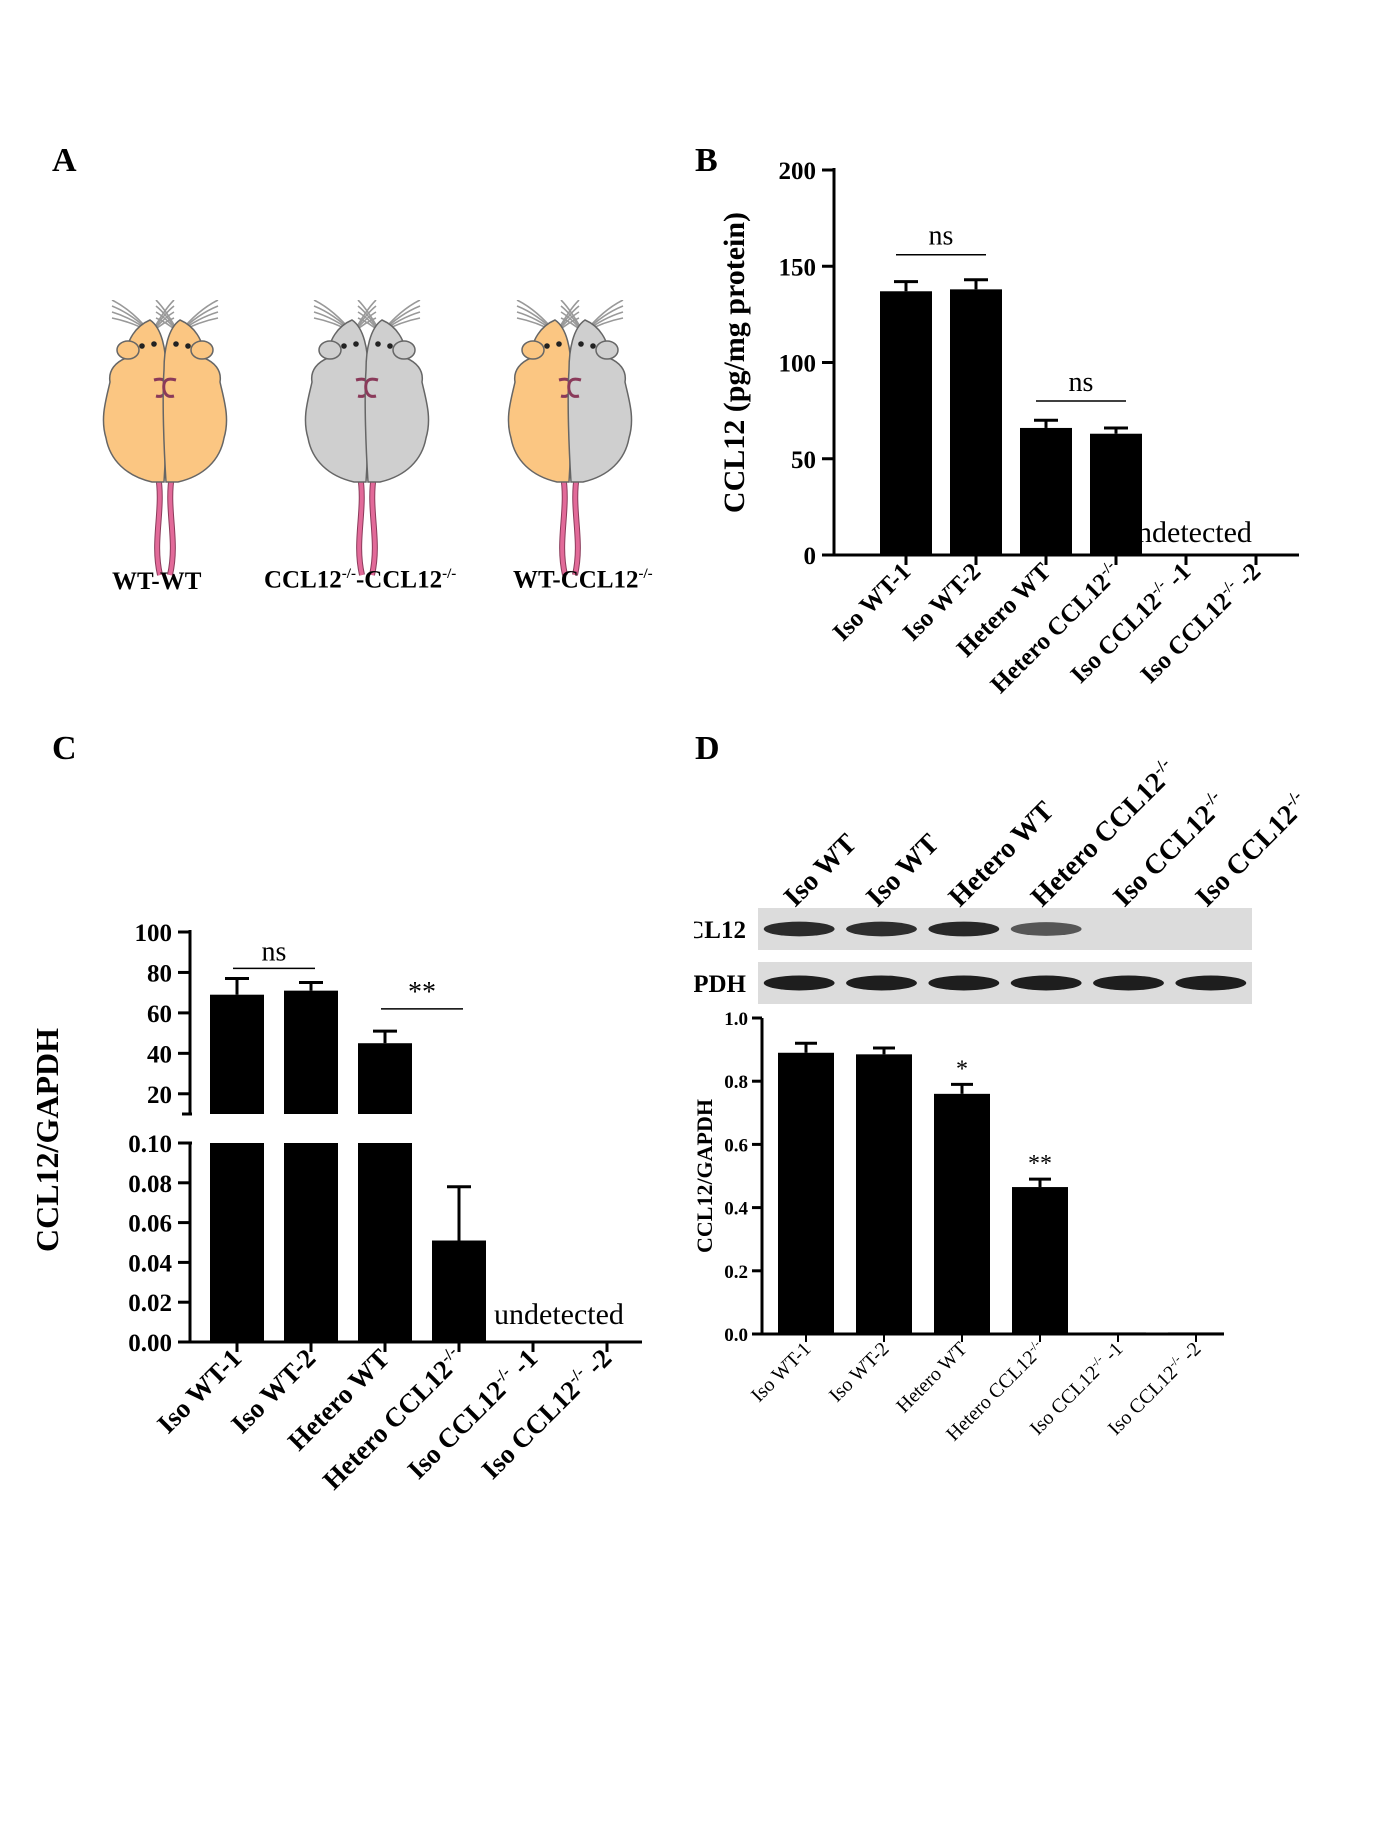 Image resolution: width=1394 pixels, height=1844 pixels. I want to click on y-tick-label: 0.10, so click(150, 1144).